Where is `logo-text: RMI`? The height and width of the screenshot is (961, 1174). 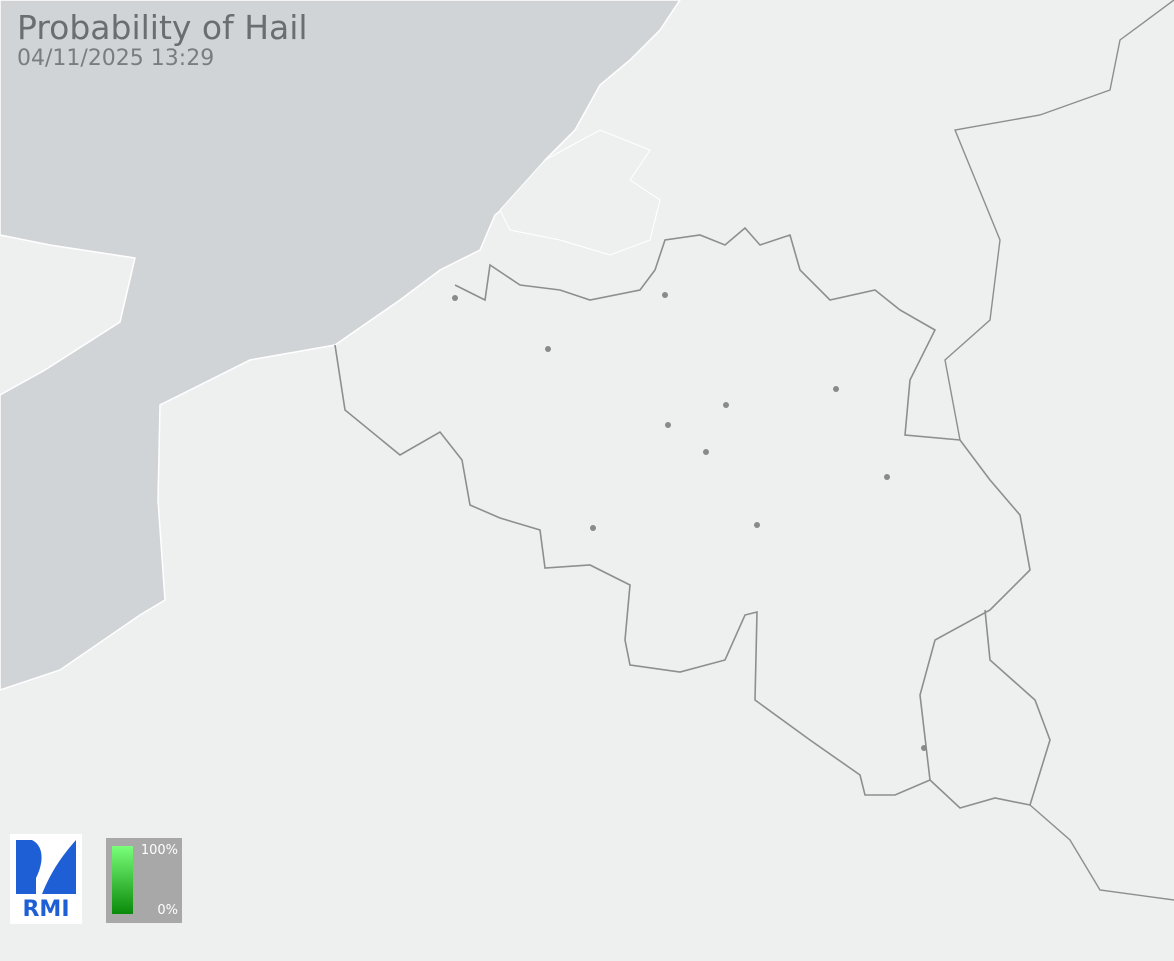
logo-text: RMI is located at coordinates (46, 909).